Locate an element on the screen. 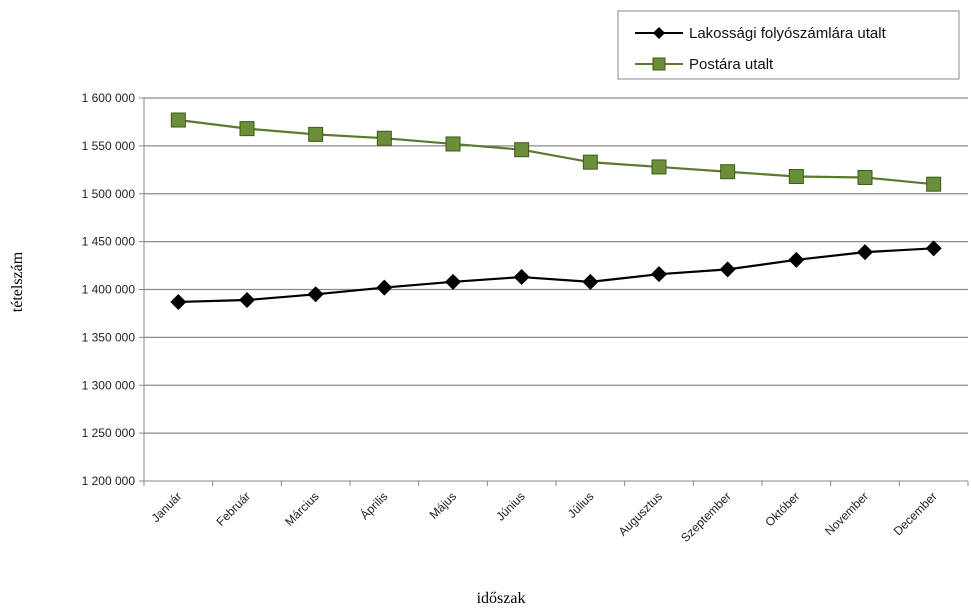  y-tick-label: 1 300 000 is located at coordinates (109, 385).